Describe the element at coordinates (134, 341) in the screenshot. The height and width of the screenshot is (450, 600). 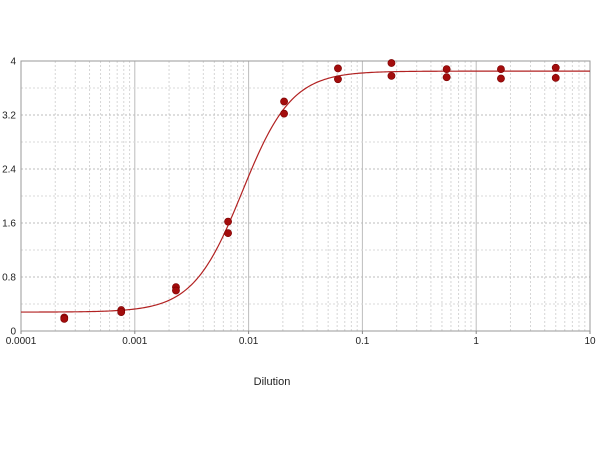
I see `x-tick-label: 0.001` at that location.